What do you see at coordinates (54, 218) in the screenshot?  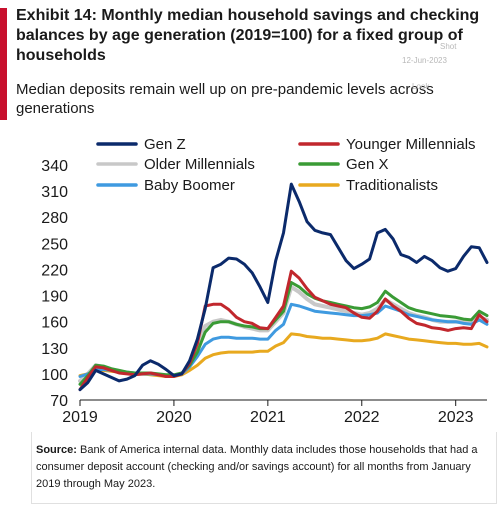 I see `y-tick-label: 280` at bounding box center [54, 218].